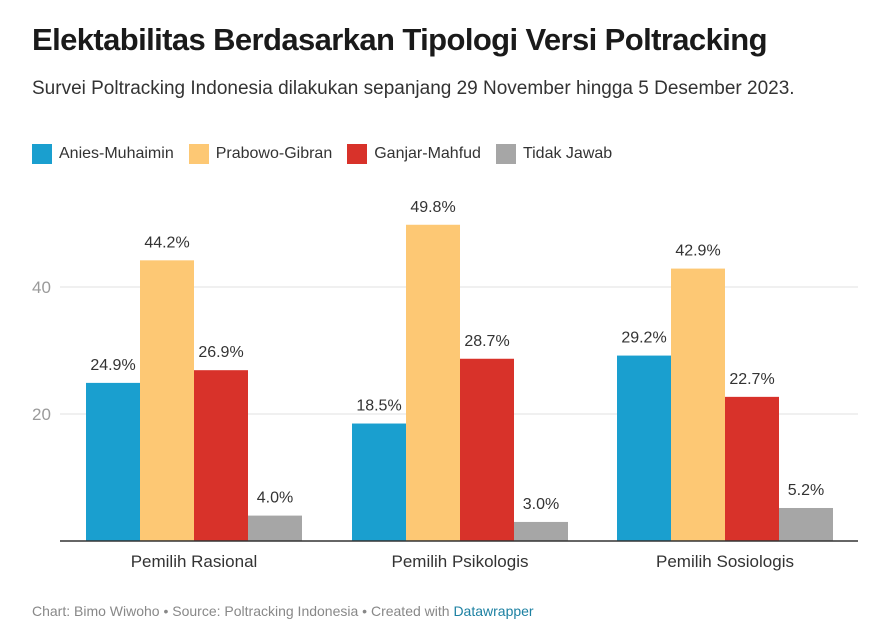  I want to click on legend-label: Prabowo-Gibran, so click(274, 153).